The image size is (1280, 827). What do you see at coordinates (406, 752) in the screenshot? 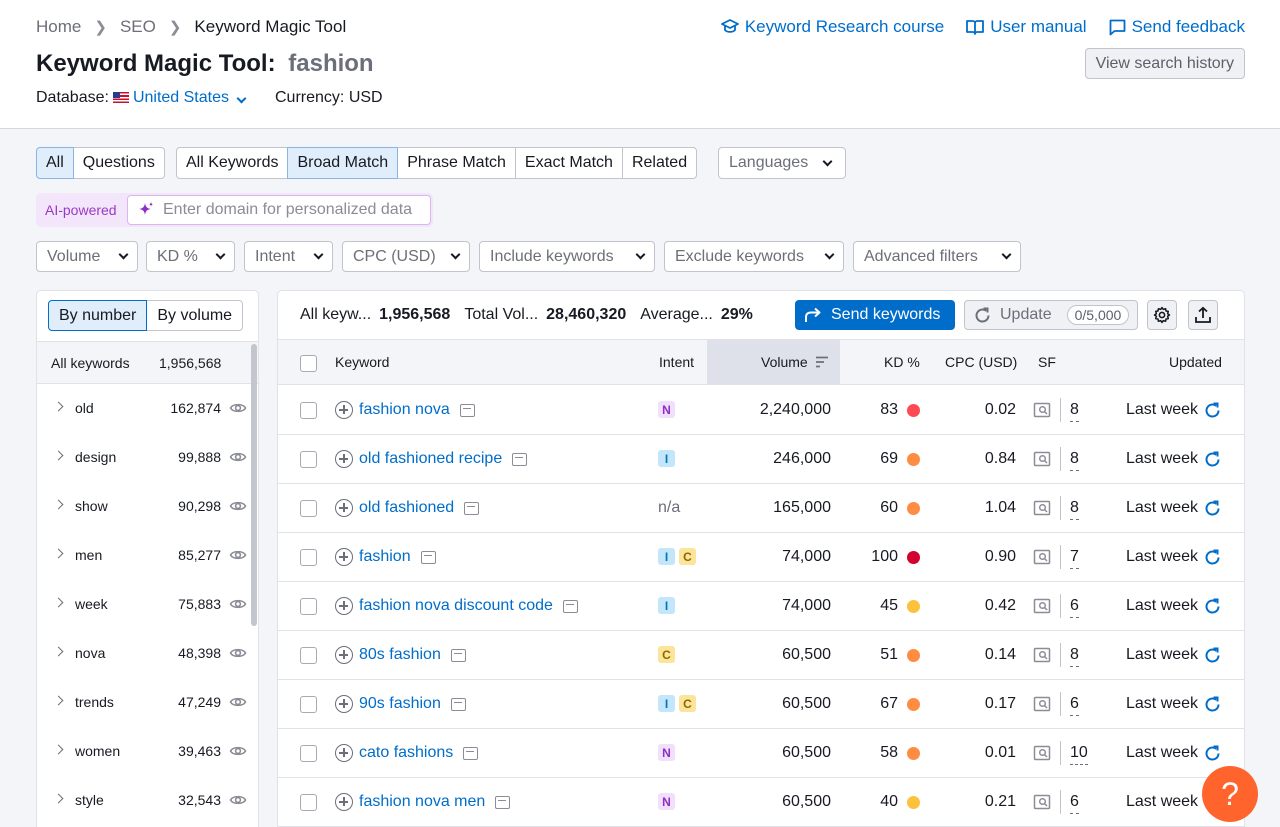
I see `keyword-link: cato fashions` at bounding box center [406, 752].